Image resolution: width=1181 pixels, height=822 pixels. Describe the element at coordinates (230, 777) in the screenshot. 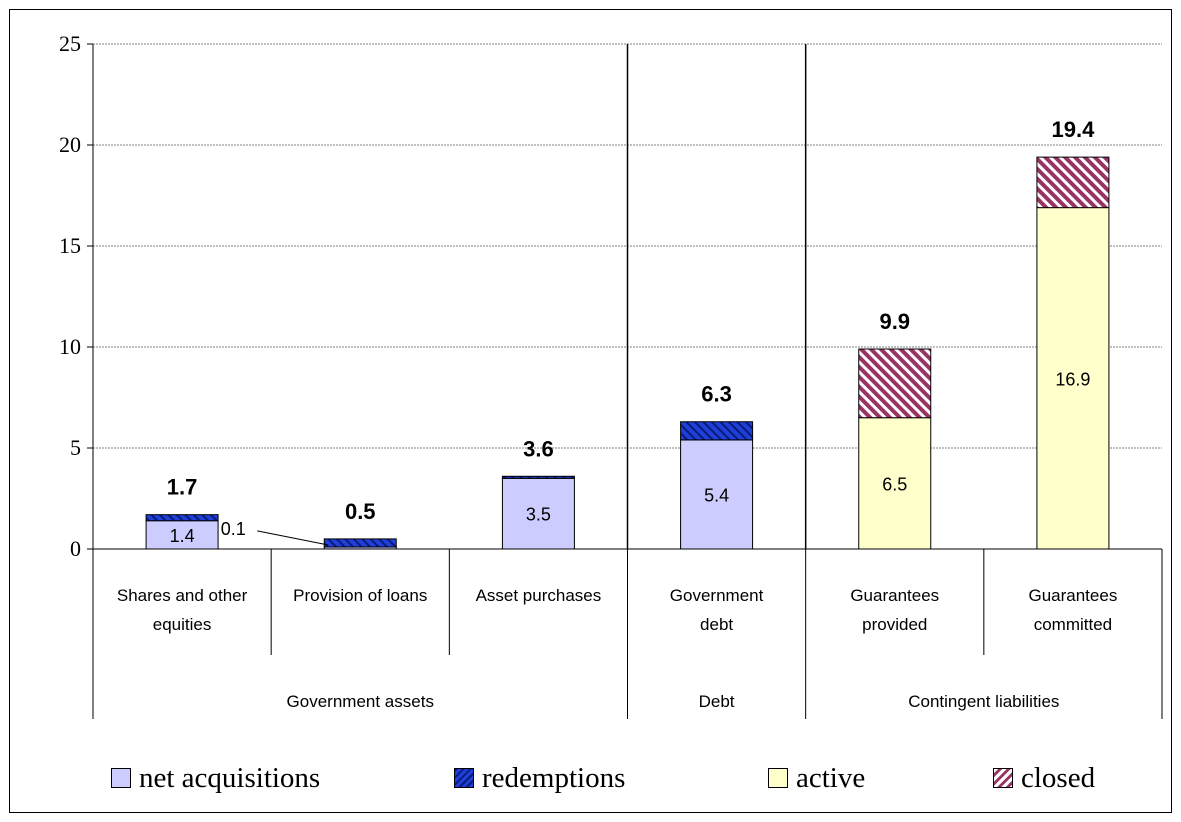

I see `legend-label: net acquisitions` at that location.